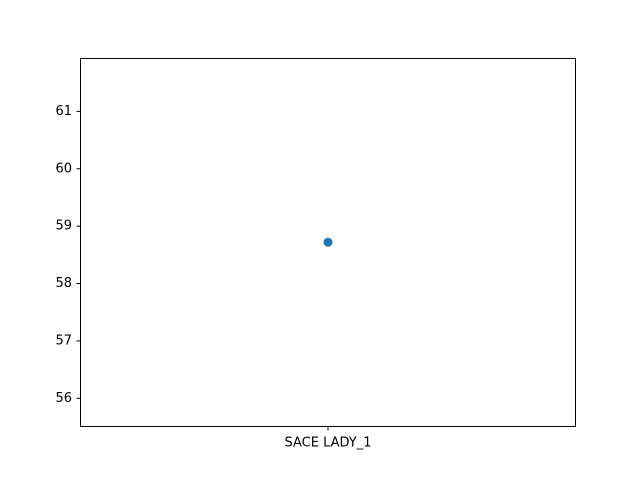 Image resolution: width=640 pixels, height=480 pixels. What do you see at coordinates (63, 168) in the screenshot?
I see `y-tick-label: 60` at bounding box center [63, 168].